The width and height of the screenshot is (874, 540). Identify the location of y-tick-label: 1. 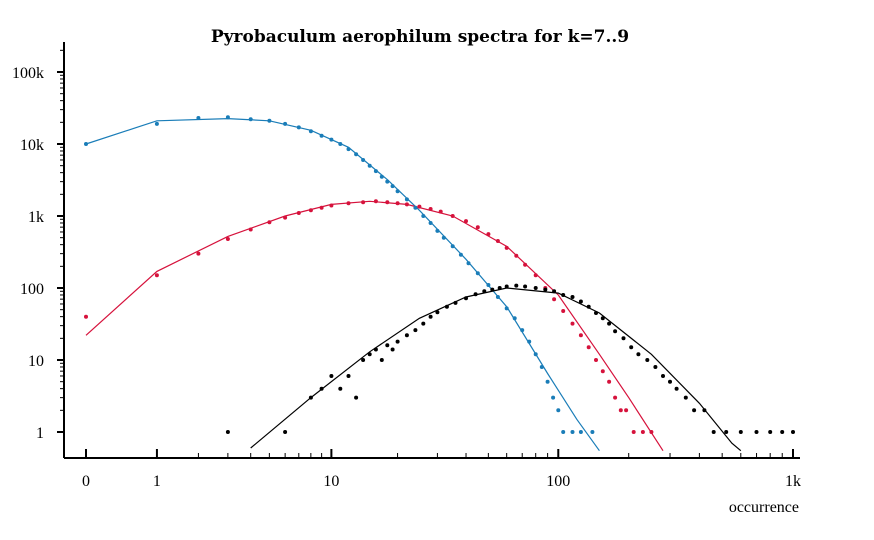
(40, 433).